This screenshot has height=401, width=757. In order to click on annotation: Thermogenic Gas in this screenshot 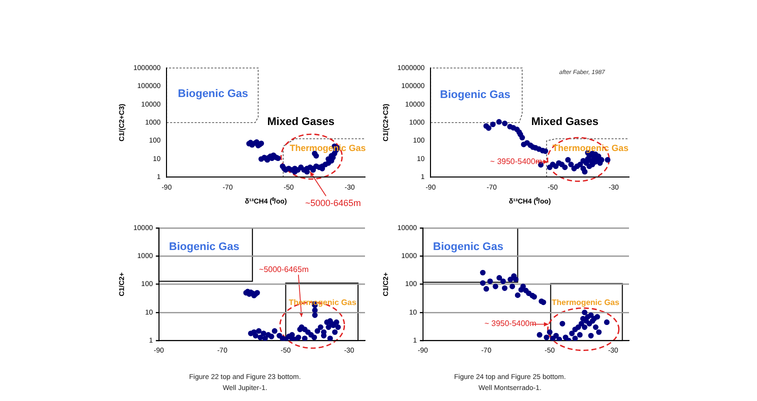, I will do `click(585, 303)`.